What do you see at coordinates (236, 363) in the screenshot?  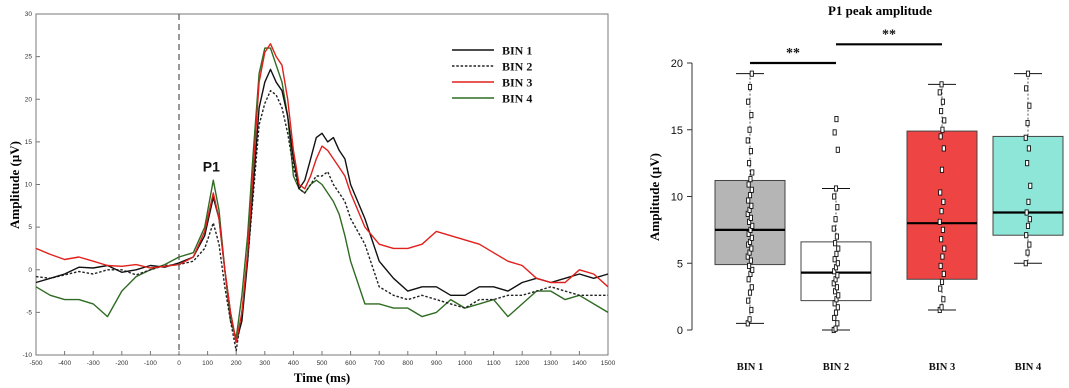 I see `erp-x-tick-label: 200` at bounding box center [236, 363].